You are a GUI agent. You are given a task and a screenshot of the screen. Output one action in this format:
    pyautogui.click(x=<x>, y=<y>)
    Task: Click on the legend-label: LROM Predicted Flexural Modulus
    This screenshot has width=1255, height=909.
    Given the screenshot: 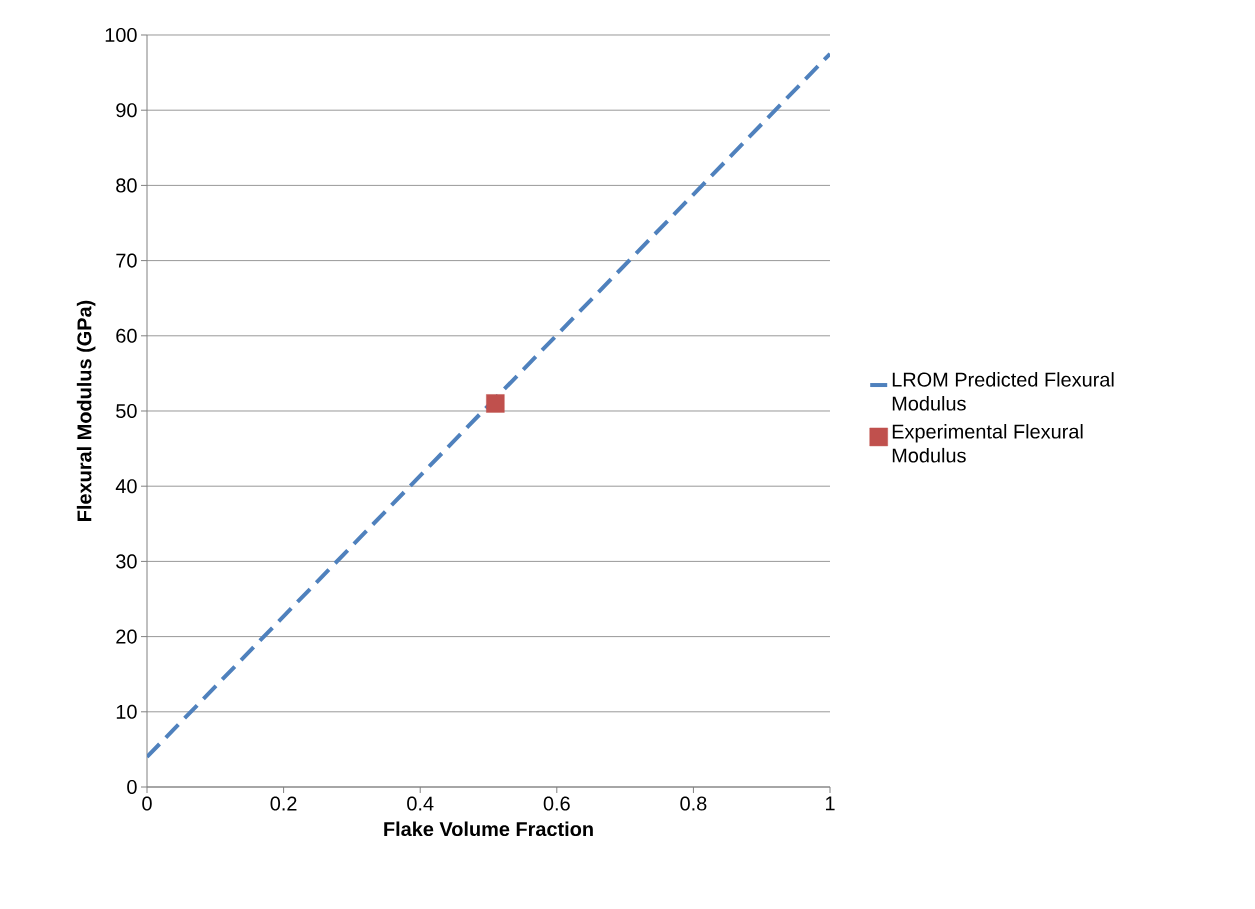 What is the action you would take?
    pyautogui.click(x=1003, y=391)
    